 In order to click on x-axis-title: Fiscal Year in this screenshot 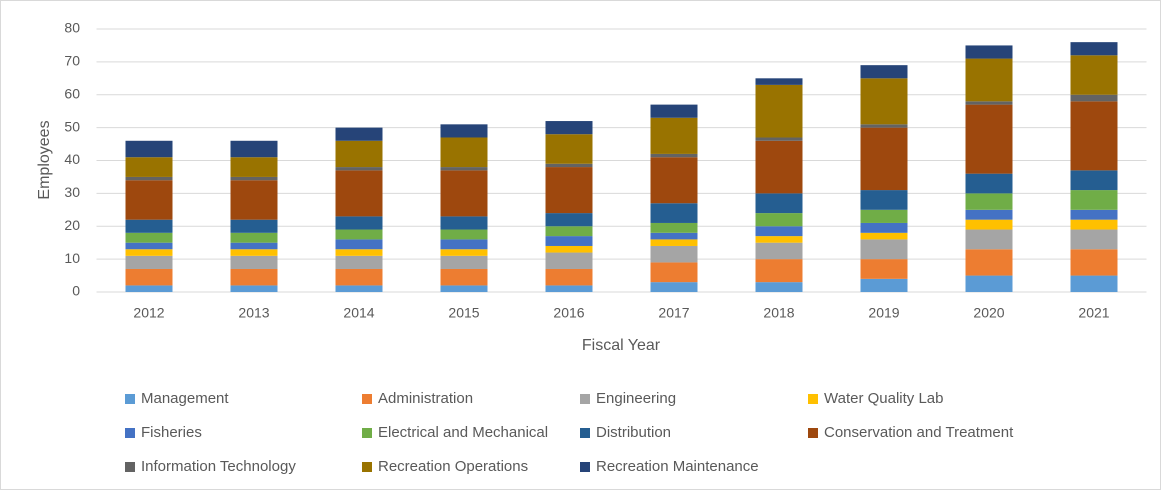, I will do `click(621, 345)`.